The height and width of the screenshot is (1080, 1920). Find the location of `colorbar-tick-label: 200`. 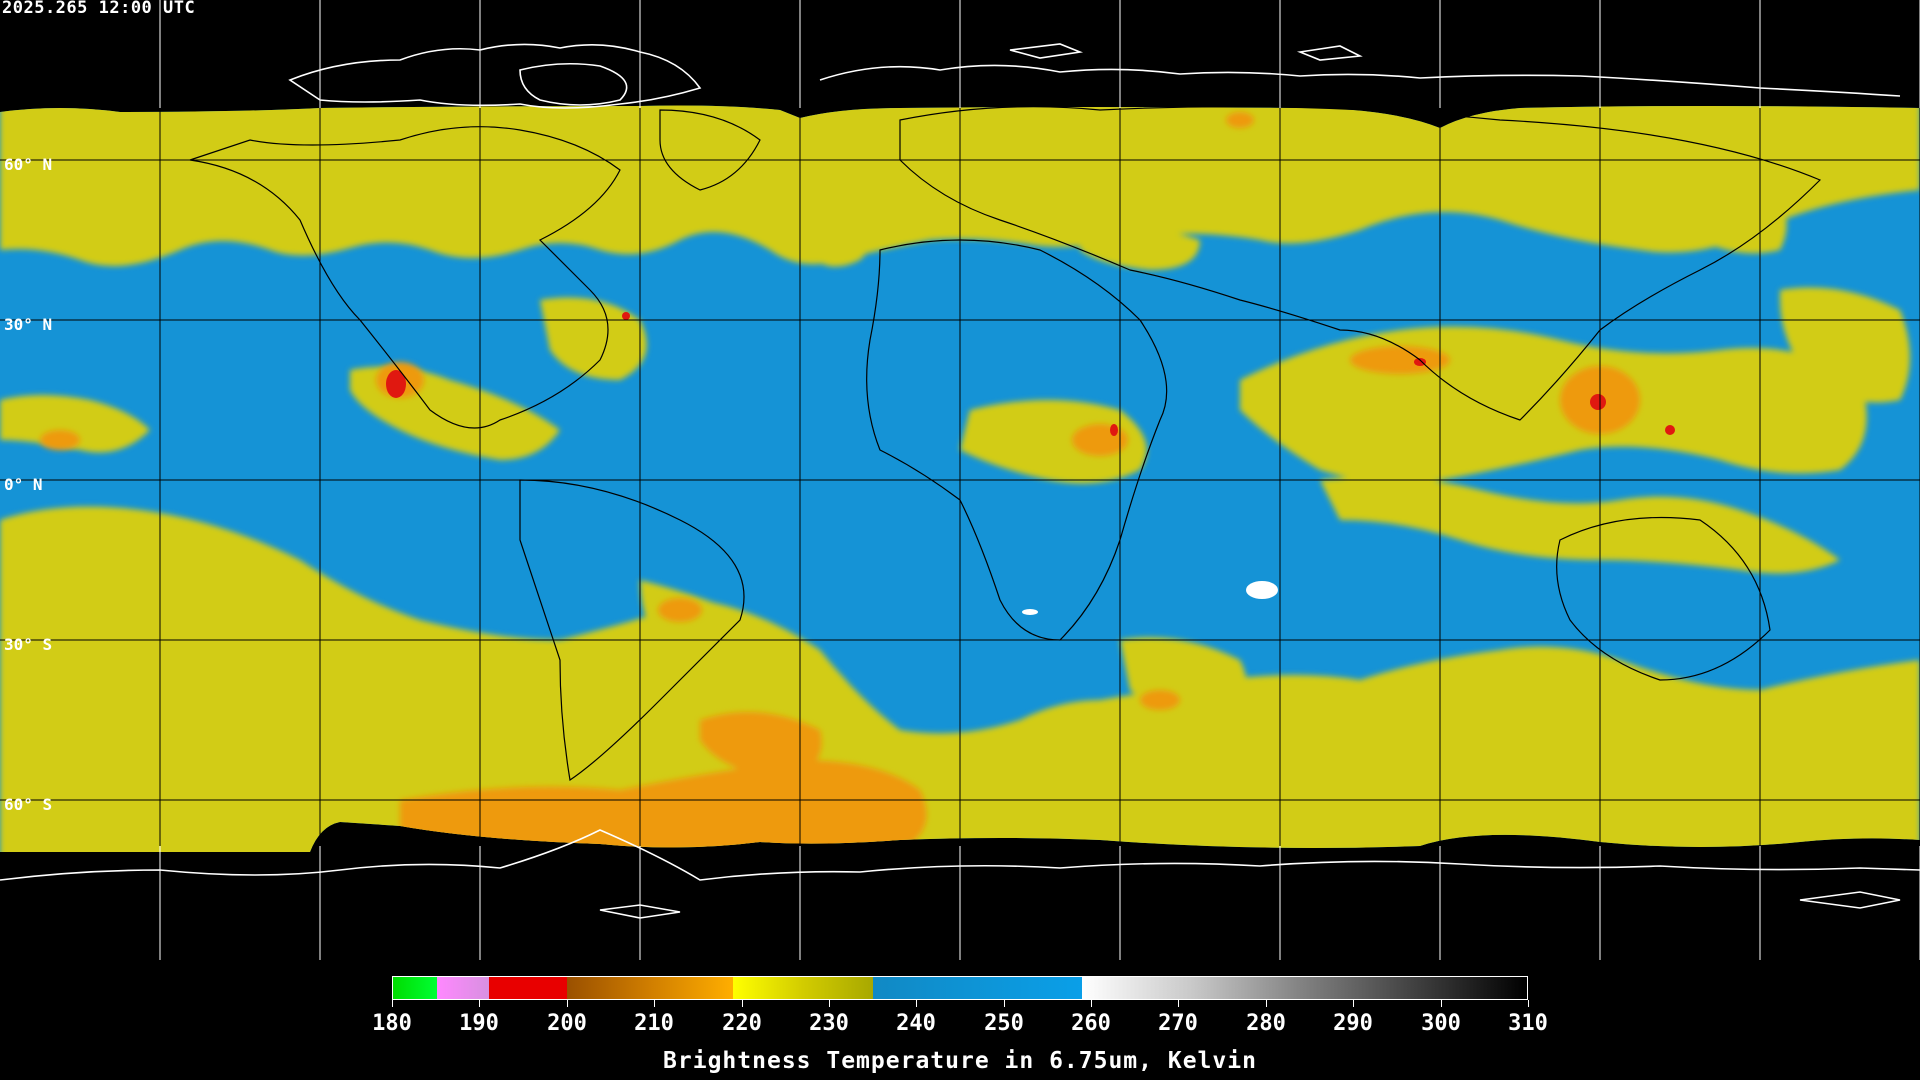

colorbar-tick-label: 200 is located at coordinates (567, 1023).